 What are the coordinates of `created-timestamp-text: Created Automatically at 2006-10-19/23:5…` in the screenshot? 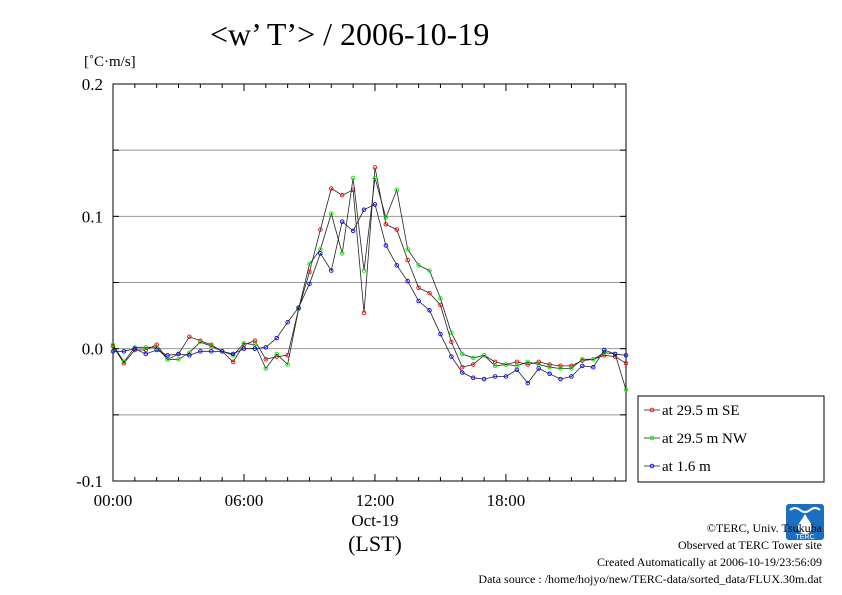 It's located at (709, 562).